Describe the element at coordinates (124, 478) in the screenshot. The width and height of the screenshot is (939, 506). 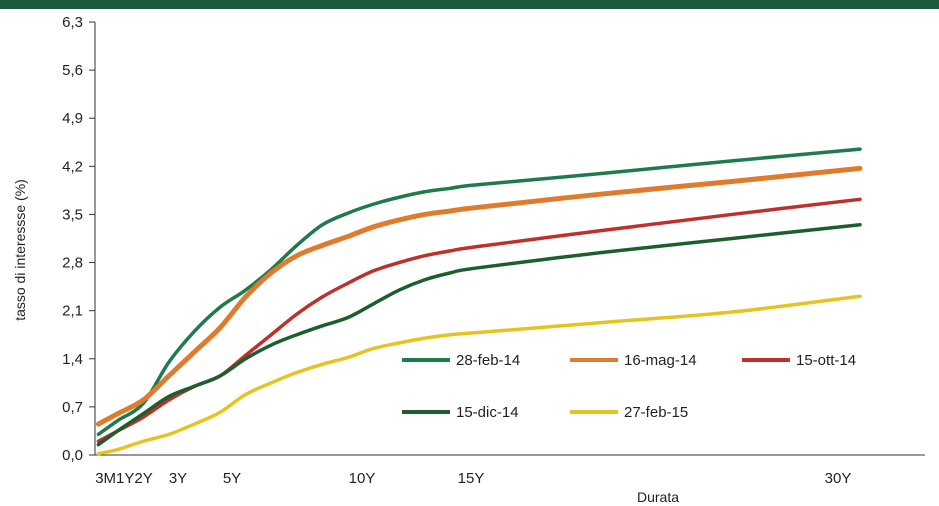
I see `x-tick-label: 3M1Y2Y` at that location.